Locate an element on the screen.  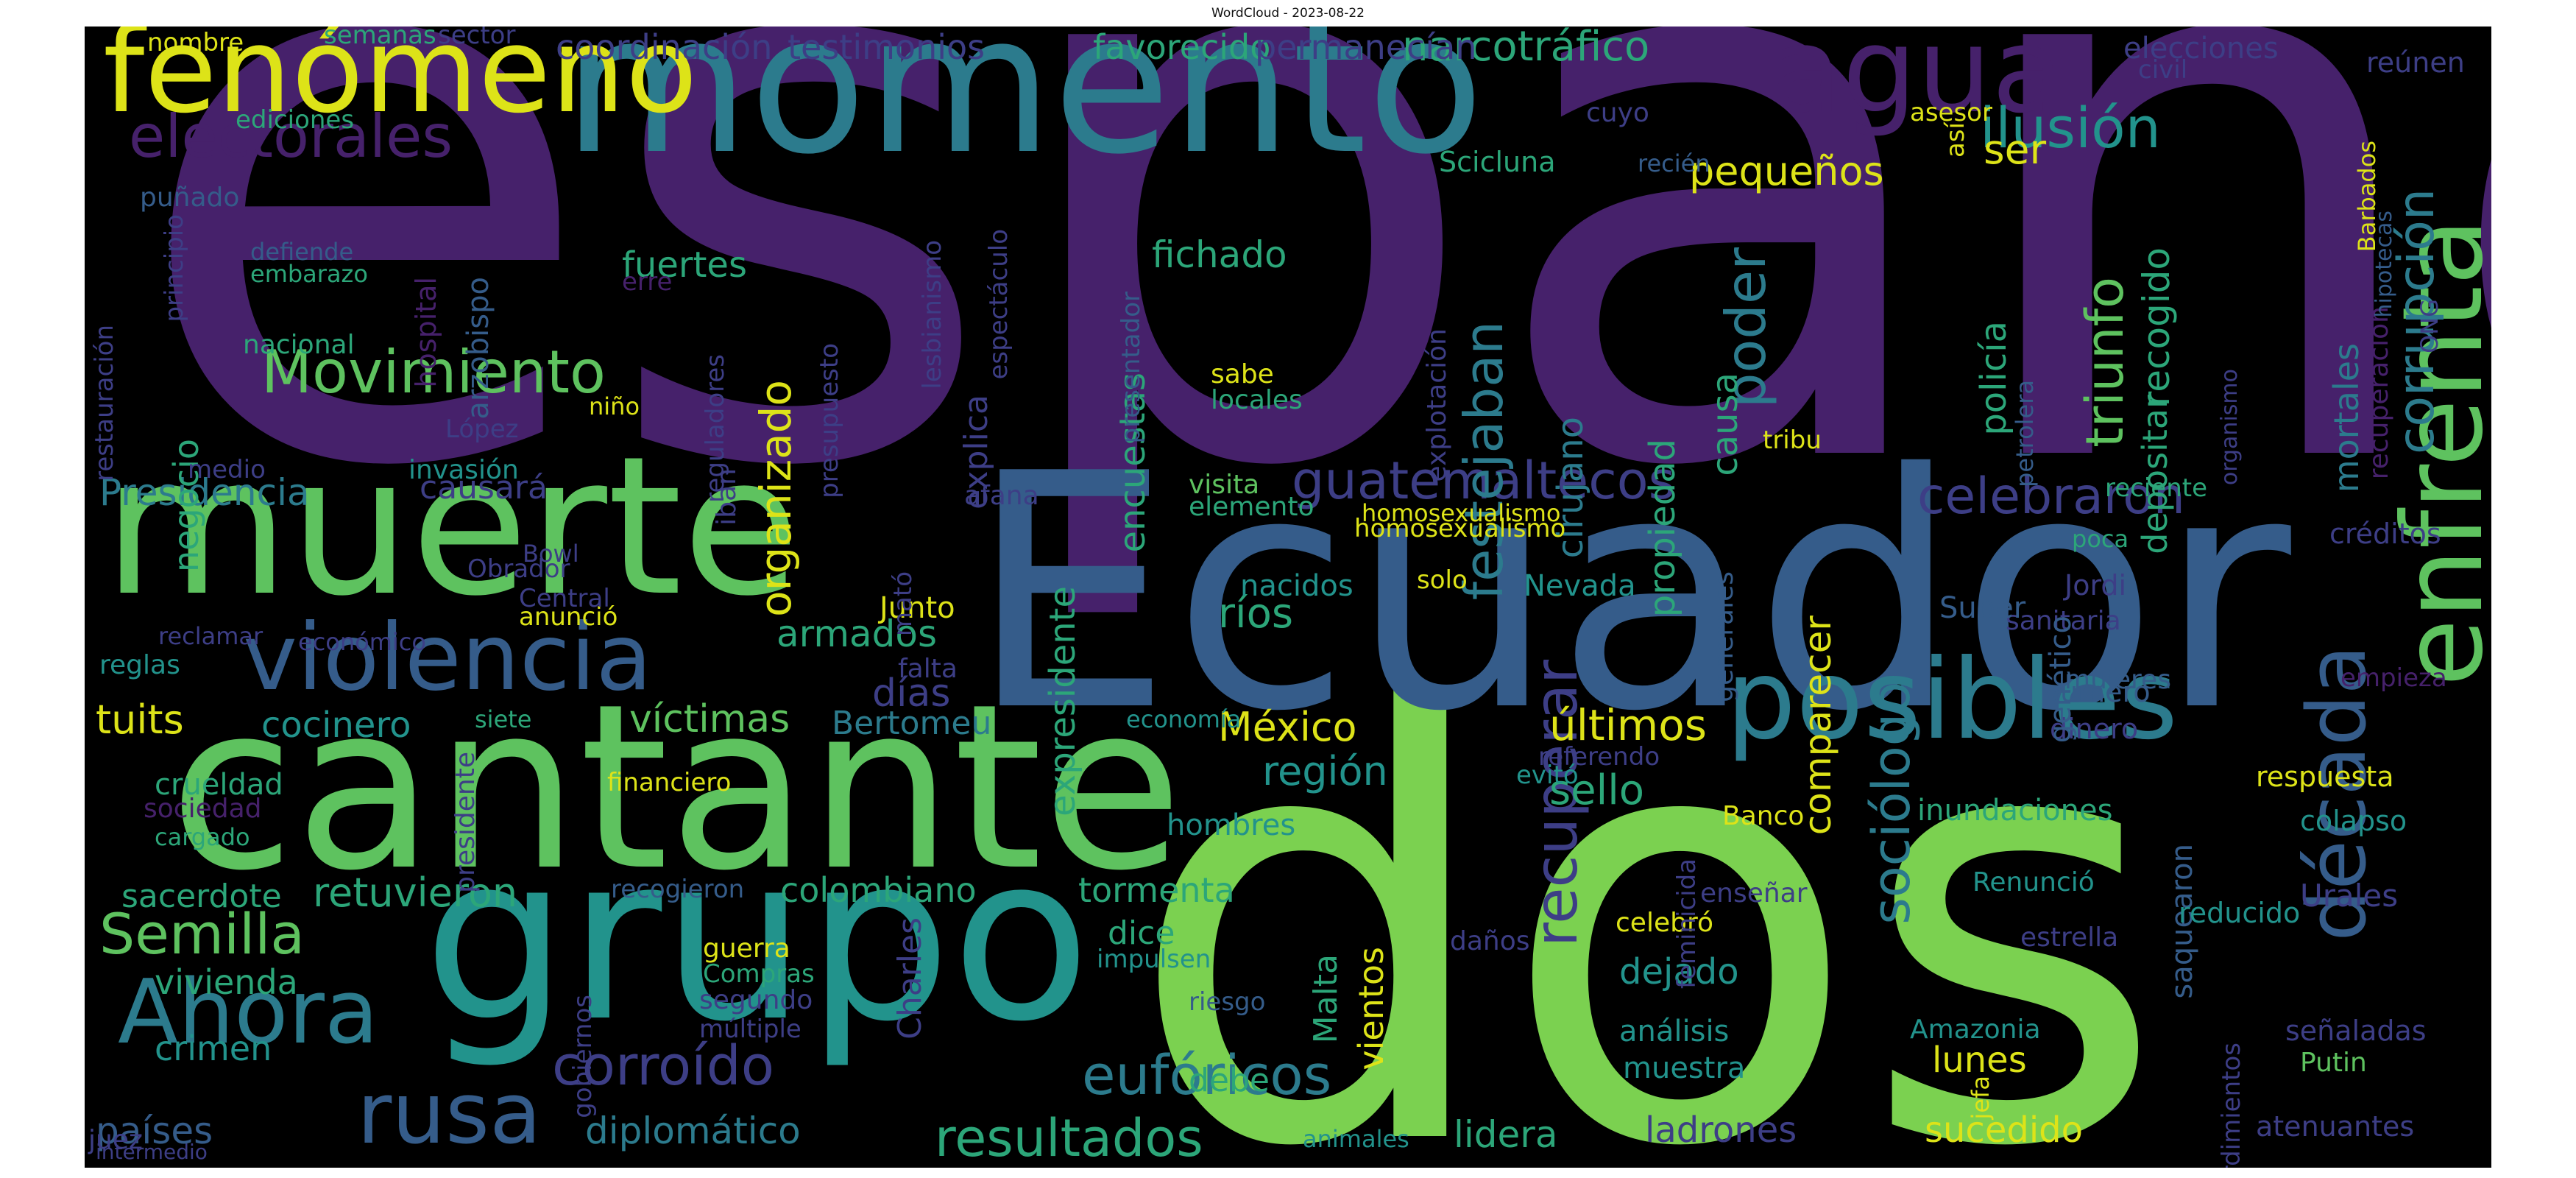
word-14: posibles is located at coordinates (1953, 700).